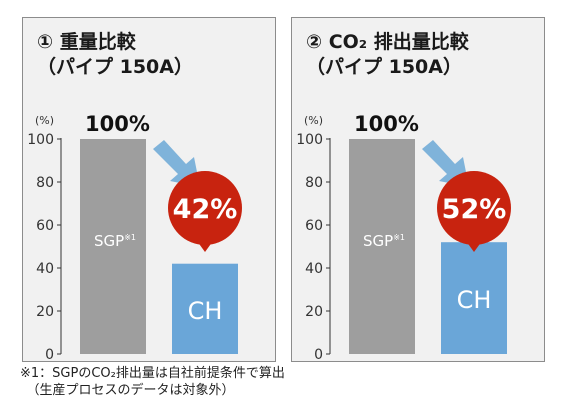 This screenshot has width=565, height=411. What do you see at coordinates (387, 42) in the screenshot?
I see `chart-title-main: ② CO₂ 排出量比較` at bounding box center [387, 42].